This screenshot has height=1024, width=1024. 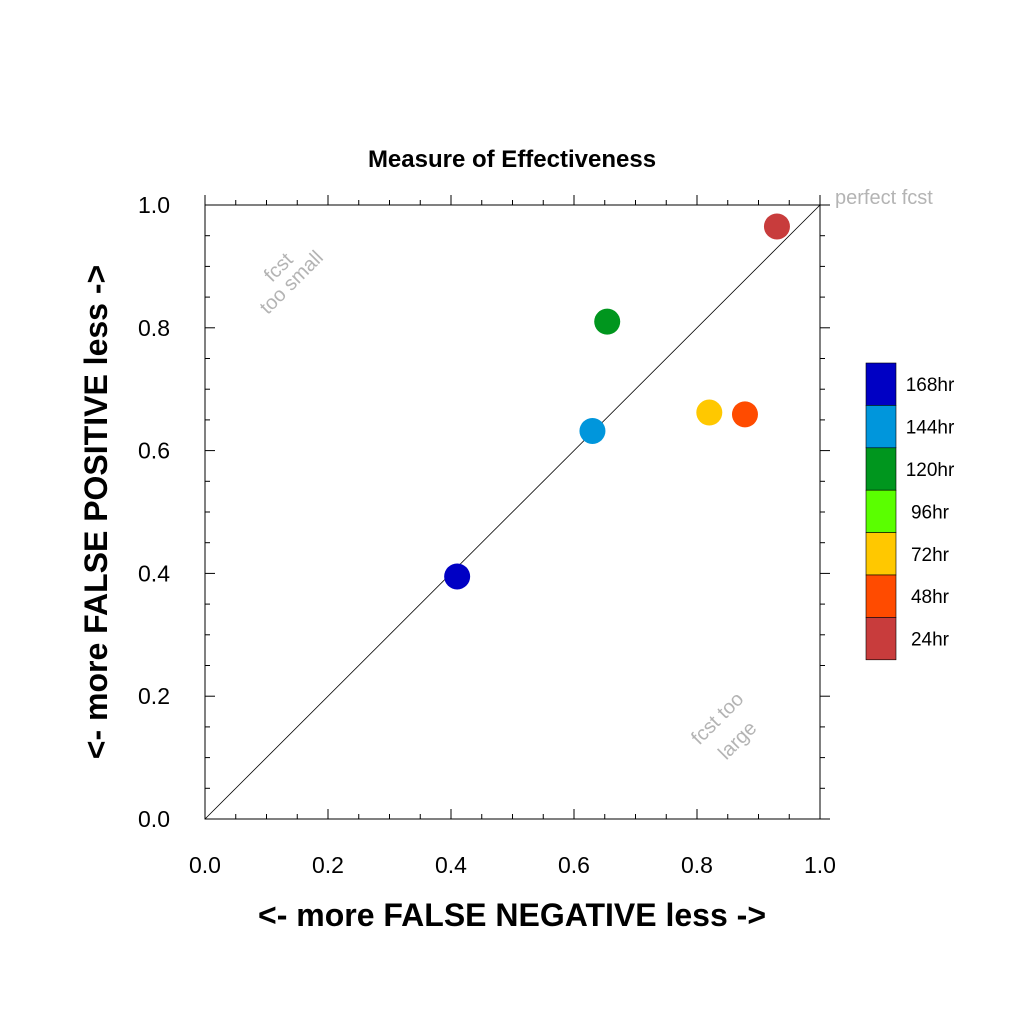 What do you see at coordinates (881, 384) in the screenshot?
I see `legend-swatch-168hr` at bounding box center [881, 384].